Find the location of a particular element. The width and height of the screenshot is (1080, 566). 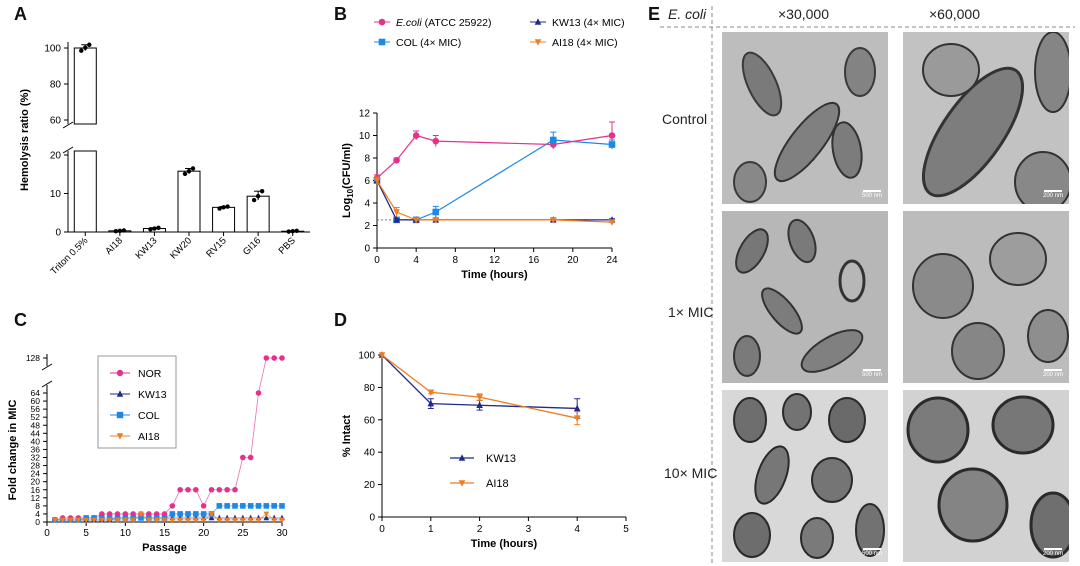

legend-label: KW13 (4× MIC) is located at coordinates (588, 23).